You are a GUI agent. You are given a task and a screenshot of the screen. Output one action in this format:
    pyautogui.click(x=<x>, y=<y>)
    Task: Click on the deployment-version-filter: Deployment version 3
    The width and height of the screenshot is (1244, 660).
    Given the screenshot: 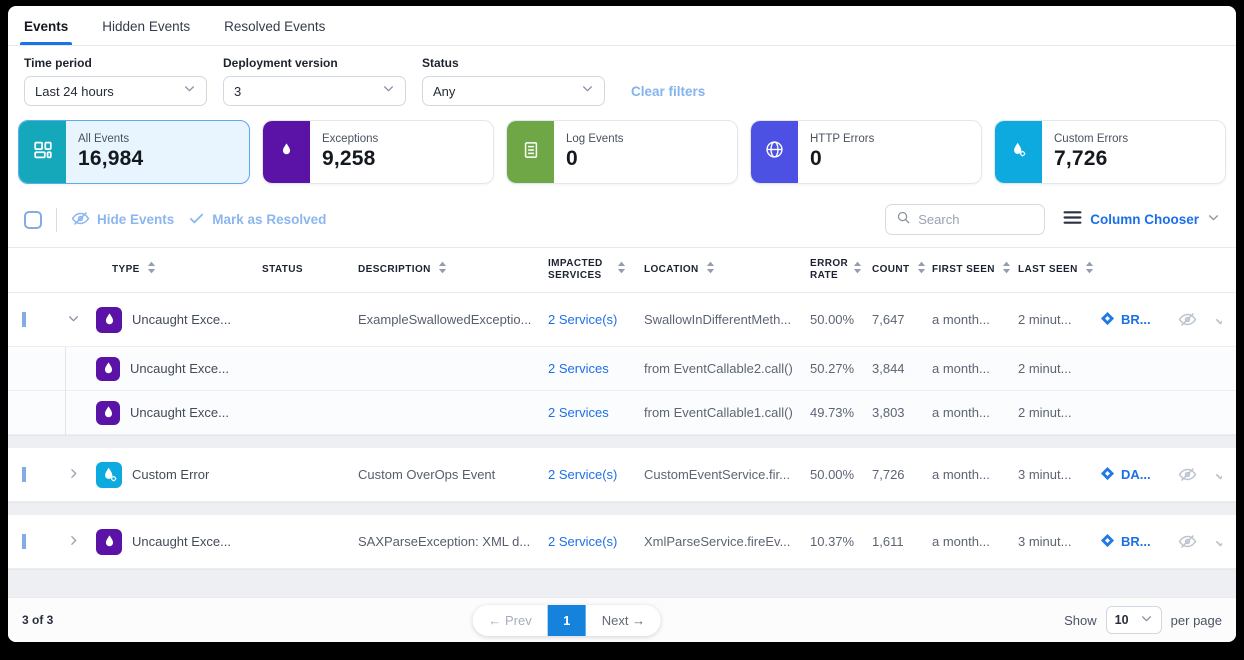 What is the action you would take?
    pyautogui.click(x=314, y=81)
    